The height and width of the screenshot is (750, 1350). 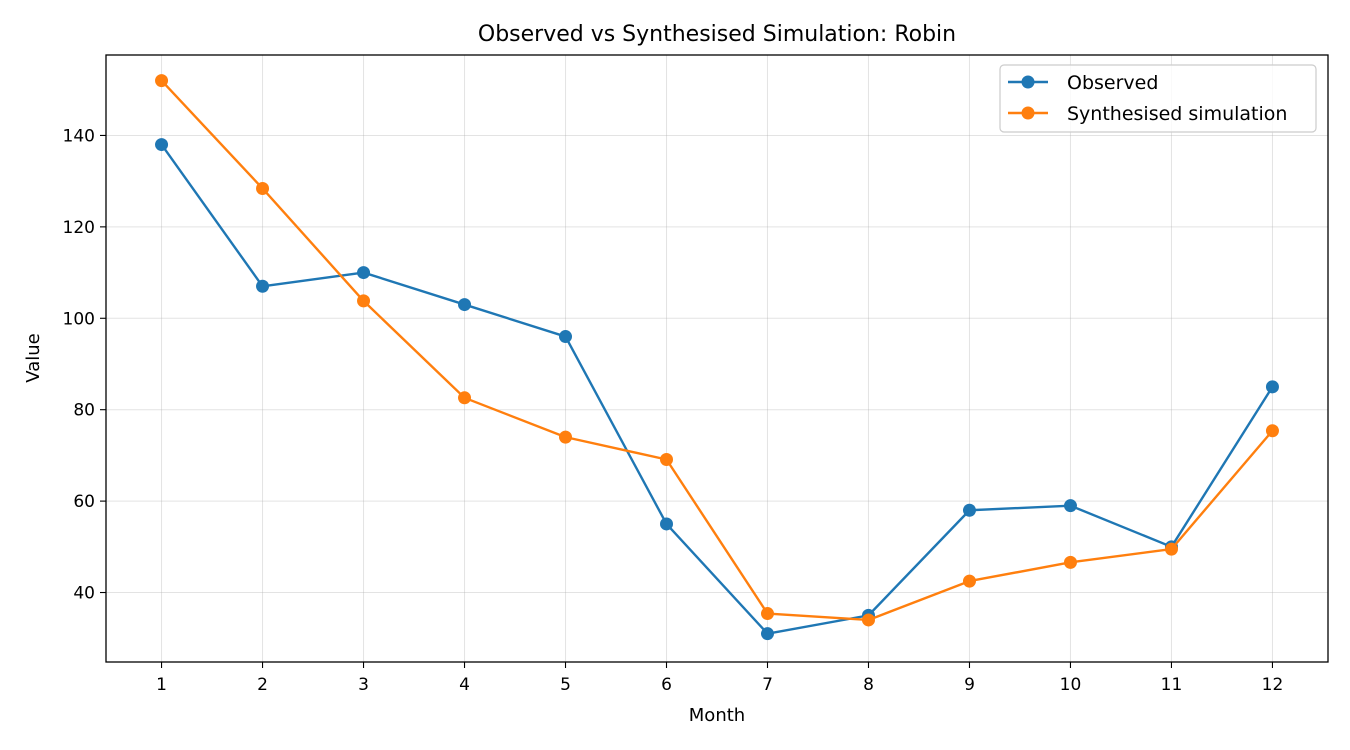 What do you see at coordinates (868, 685) in the screenshot?
I see `x-tick-label: 8` at bounding box center [868, 685].